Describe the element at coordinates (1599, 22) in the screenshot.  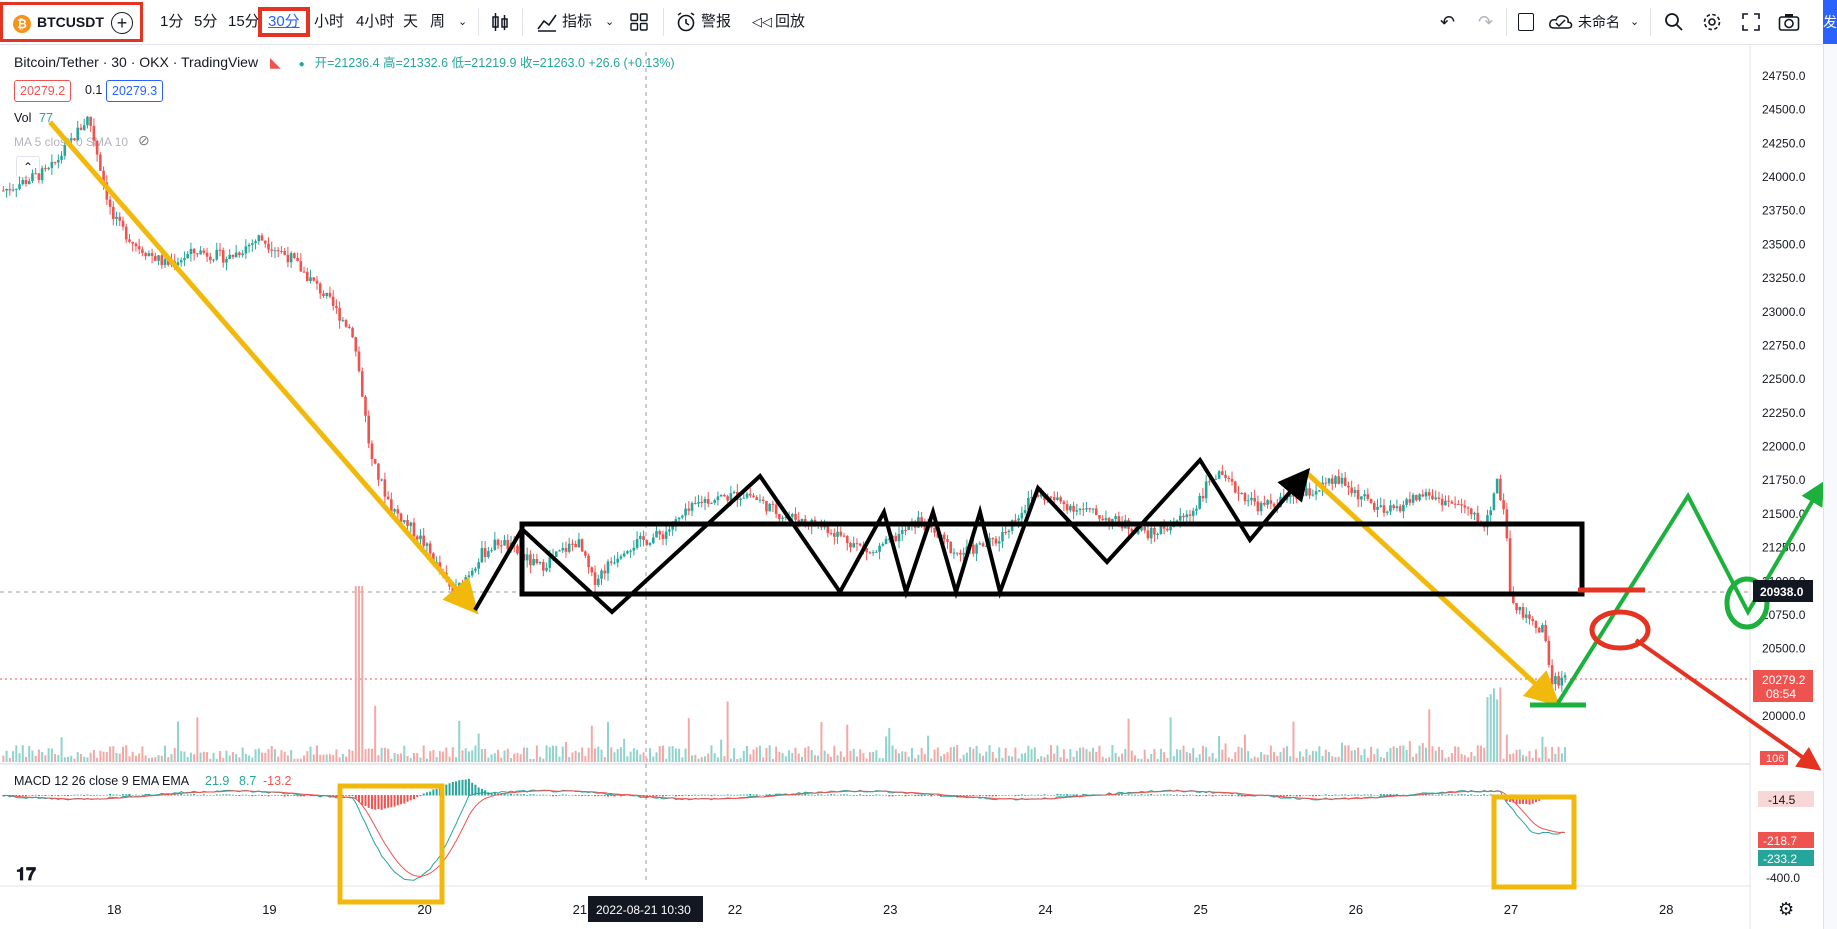
I see `layout-name: 未命名` at that location.